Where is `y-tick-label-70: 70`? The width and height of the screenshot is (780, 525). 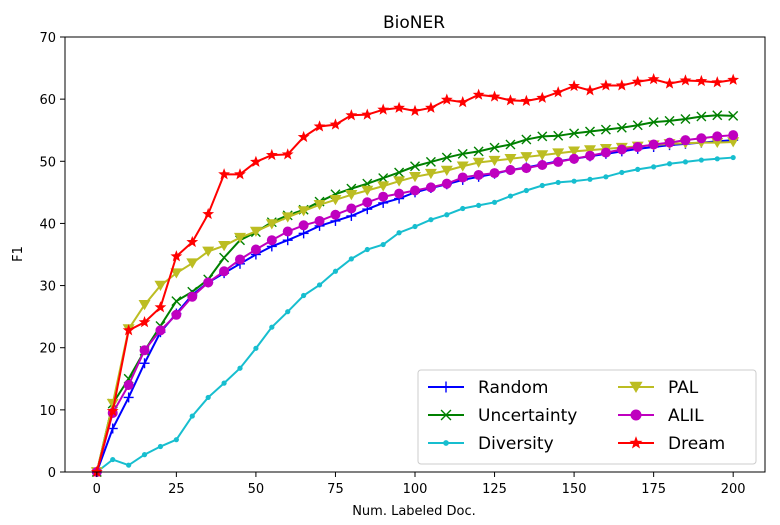
y-tick-label-70: 70 is located at coordinates (47, 38).